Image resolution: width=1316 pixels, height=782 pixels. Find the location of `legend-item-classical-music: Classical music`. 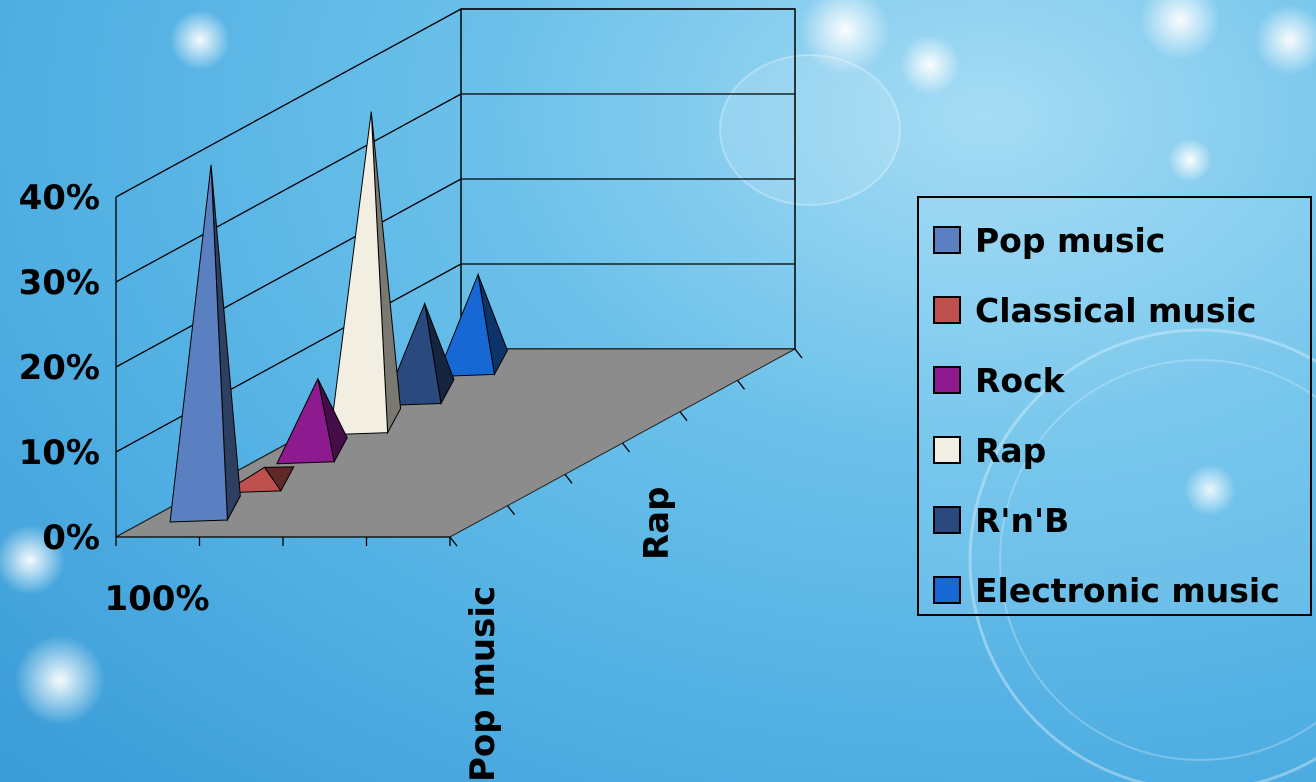

legend-item-classical-music: Classical music is located at coordinates (1094, 310).